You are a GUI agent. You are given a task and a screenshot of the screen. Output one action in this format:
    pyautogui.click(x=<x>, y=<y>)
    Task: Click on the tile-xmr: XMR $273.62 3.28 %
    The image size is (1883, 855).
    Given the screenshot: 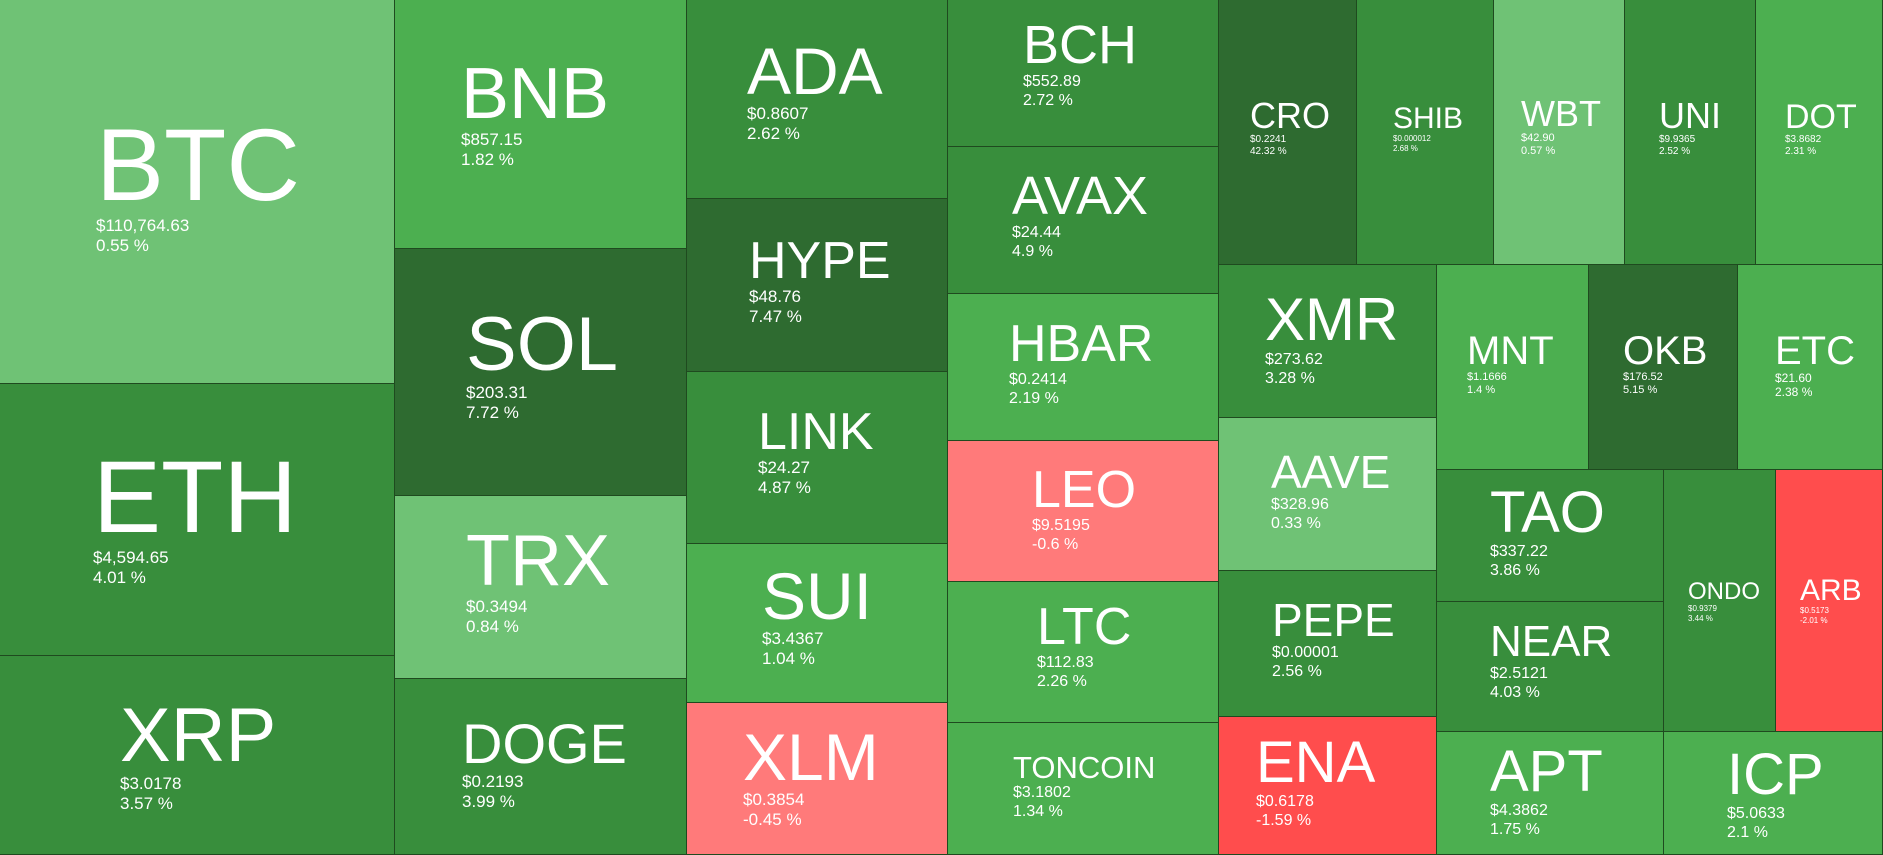 What is the action you would take?
    pyautogui.click(x=1328, y=341)
    